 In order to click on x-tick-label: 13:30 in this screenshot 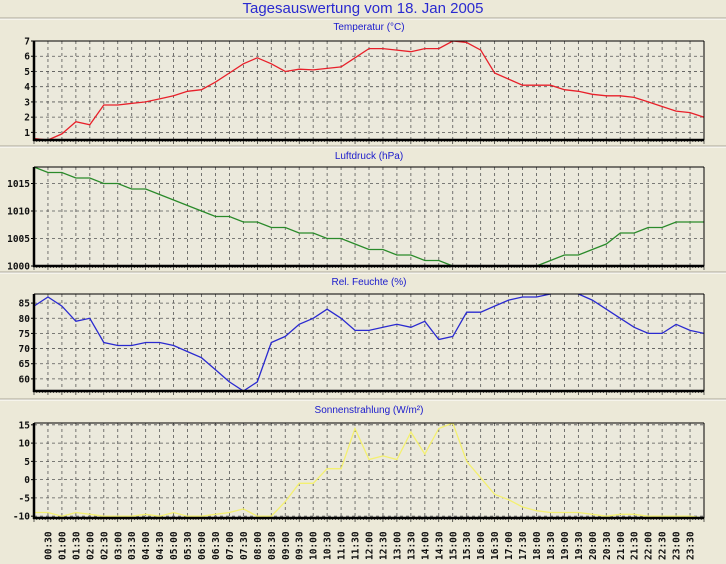, I will do `click(411, 545)`.